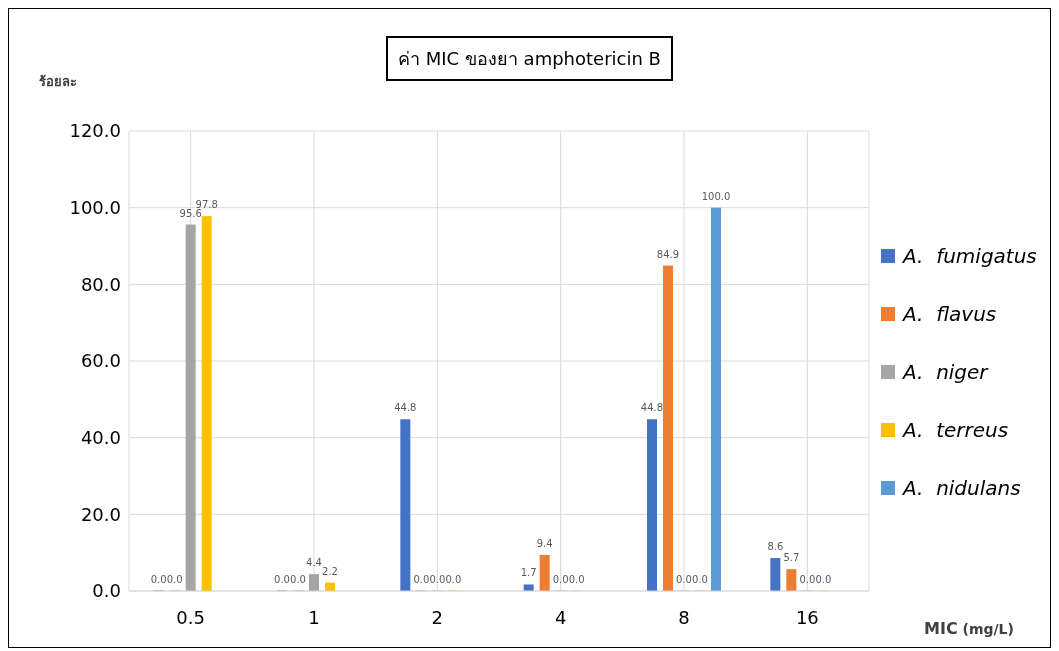  What do you see at coordinates (106, 591) in the screenshot?
I see `y-tick-label: 0.0` at bounding box center [106, 591].